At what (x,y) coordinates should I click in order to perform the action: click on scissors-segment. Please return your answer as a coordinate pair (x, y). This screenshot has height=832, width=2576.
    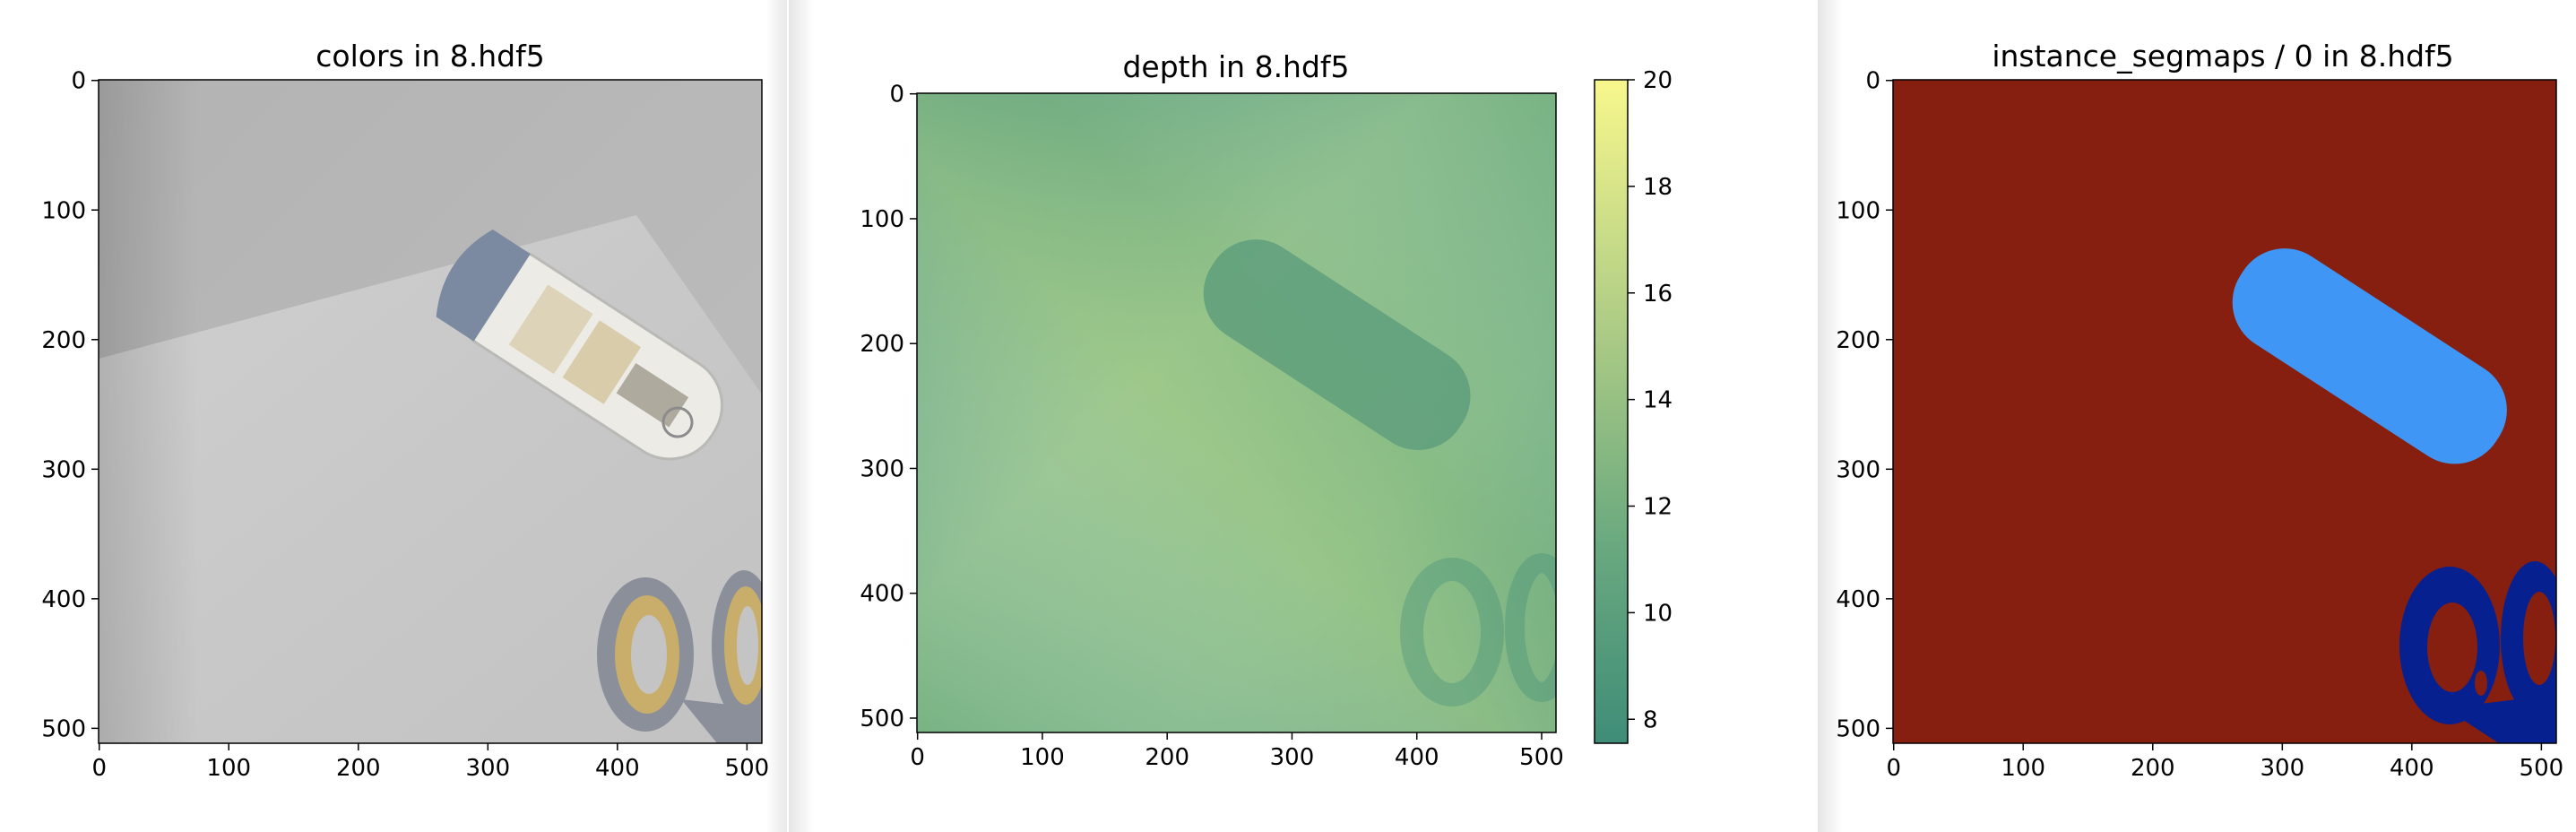
    Looking at the image, I should click on (2477, 652).